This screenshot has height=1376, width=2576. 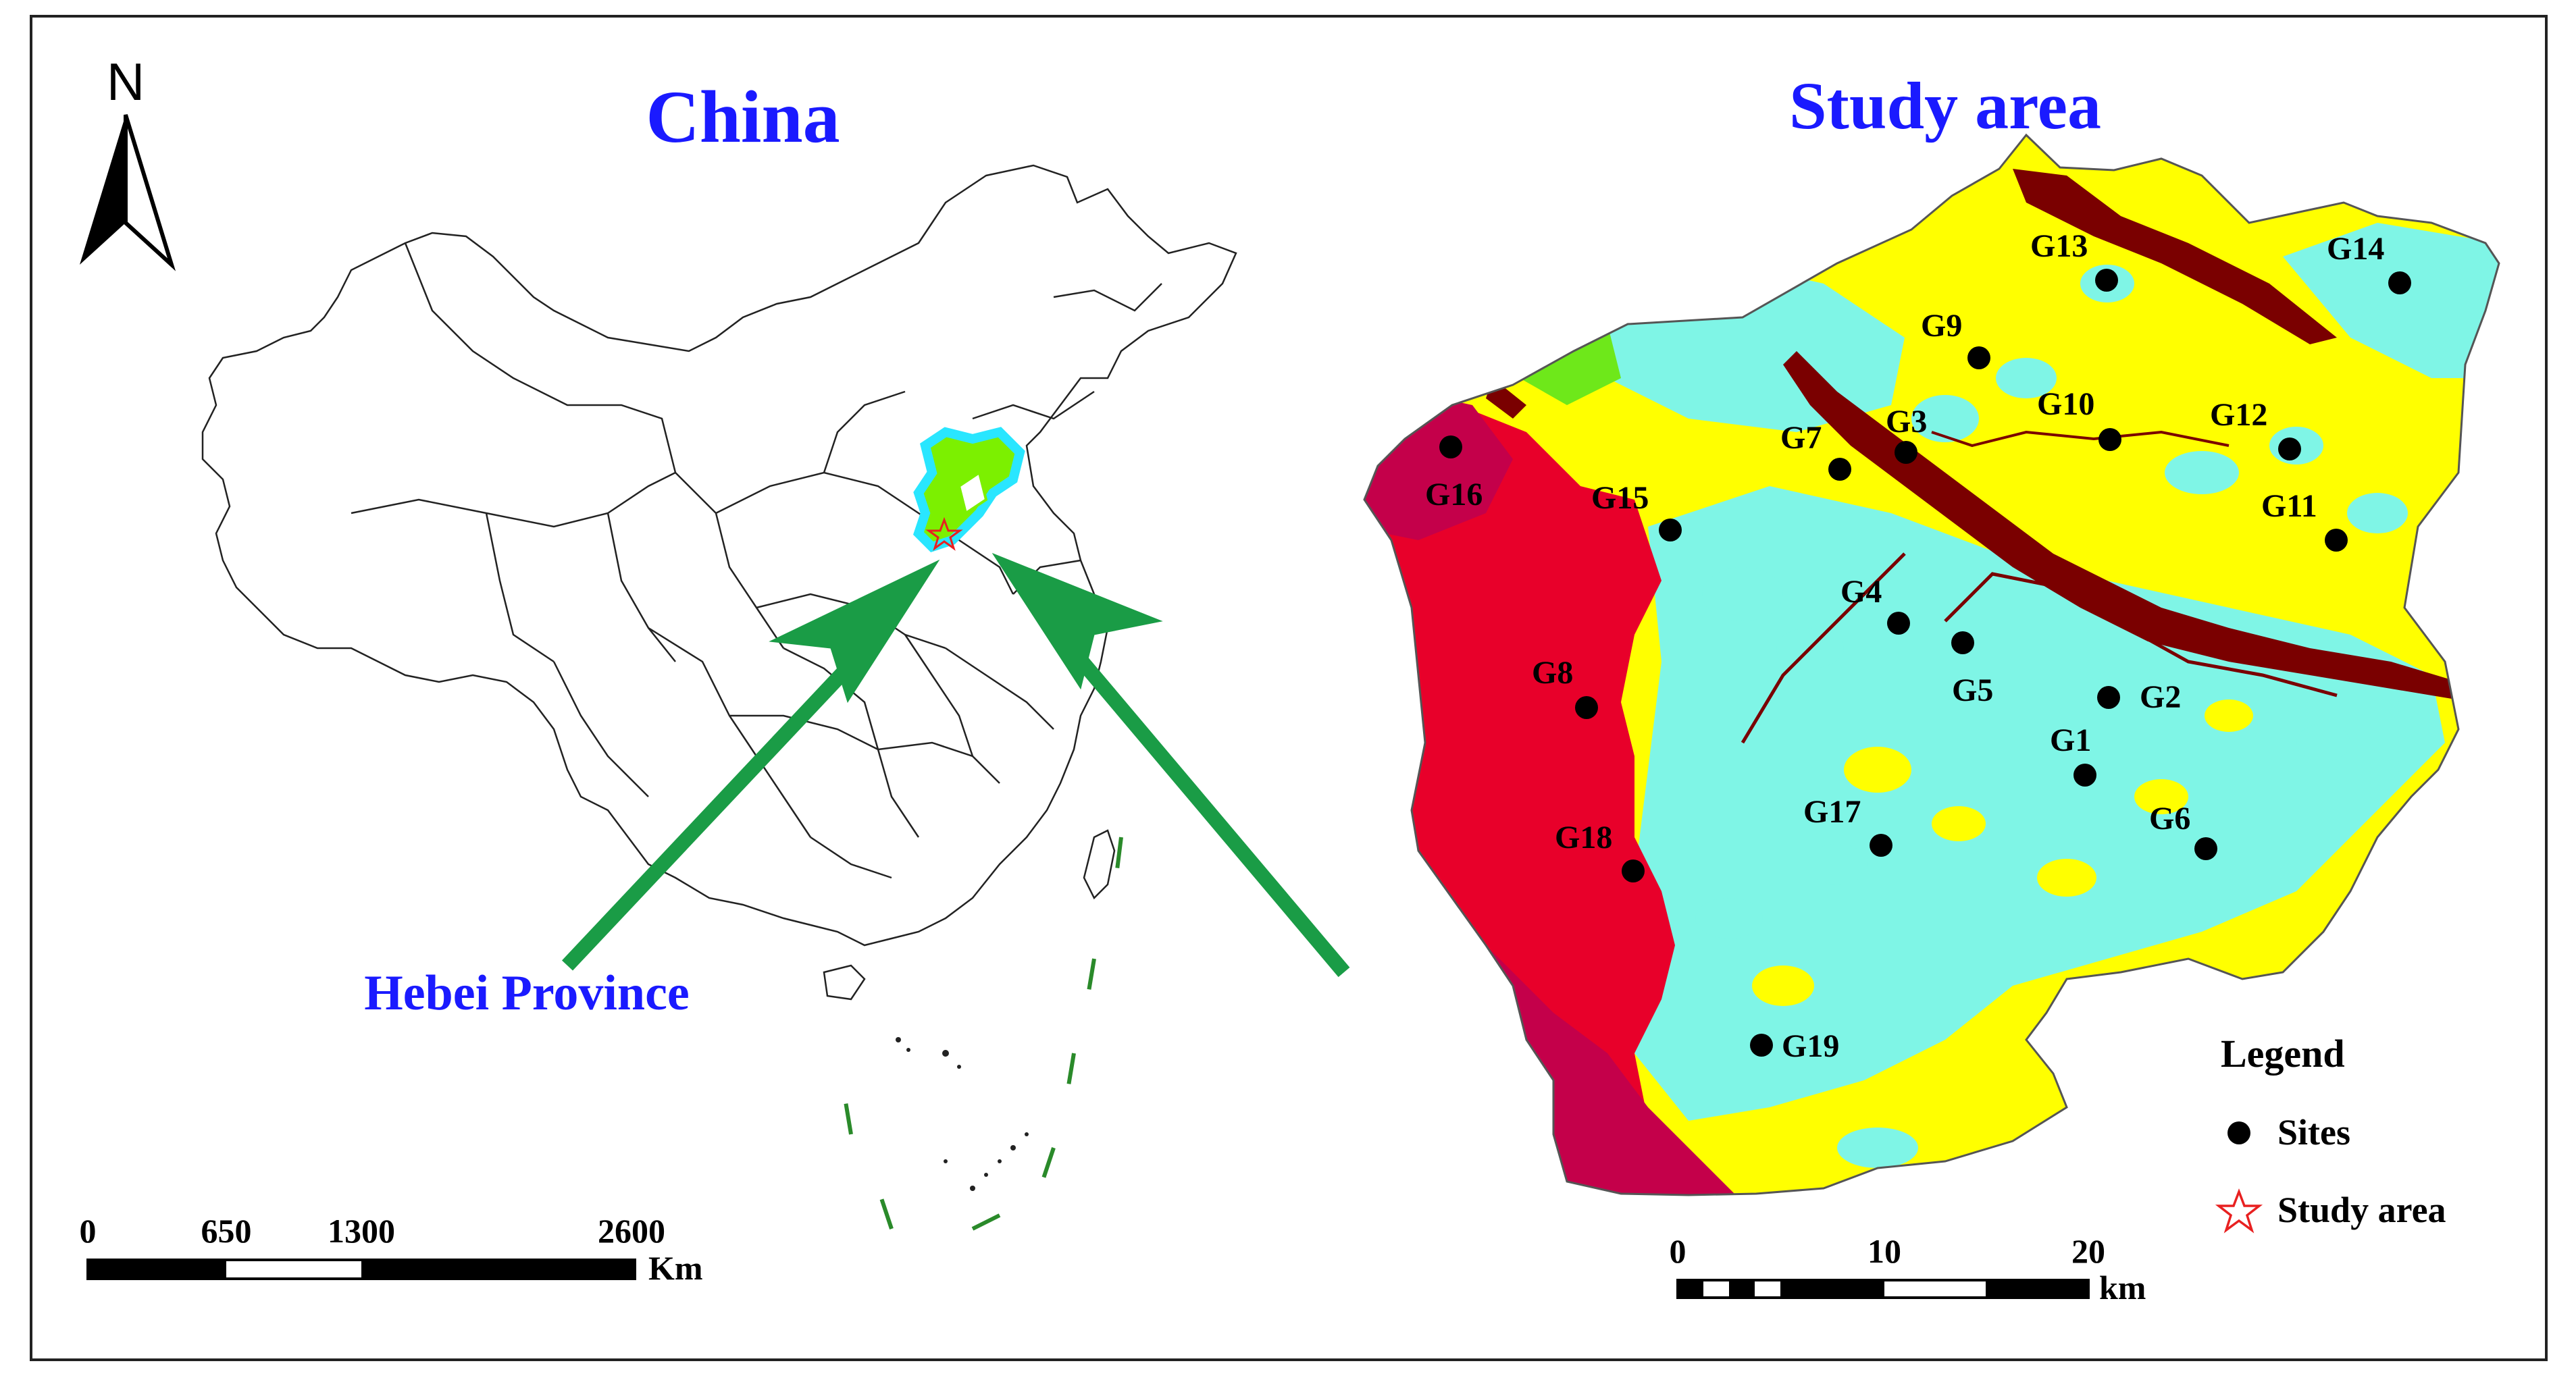 What do you see at coordinates (2239, 1211) in the screenshot?
I see `legend-star-icon` at bounding box center [2239, 1211].